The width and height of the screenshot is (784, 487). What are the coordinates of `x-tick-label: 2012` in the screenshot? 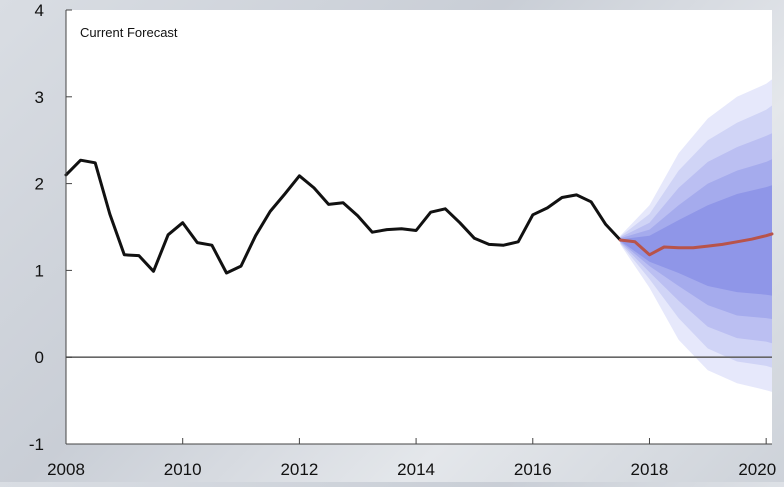 It's located at (299, 469).